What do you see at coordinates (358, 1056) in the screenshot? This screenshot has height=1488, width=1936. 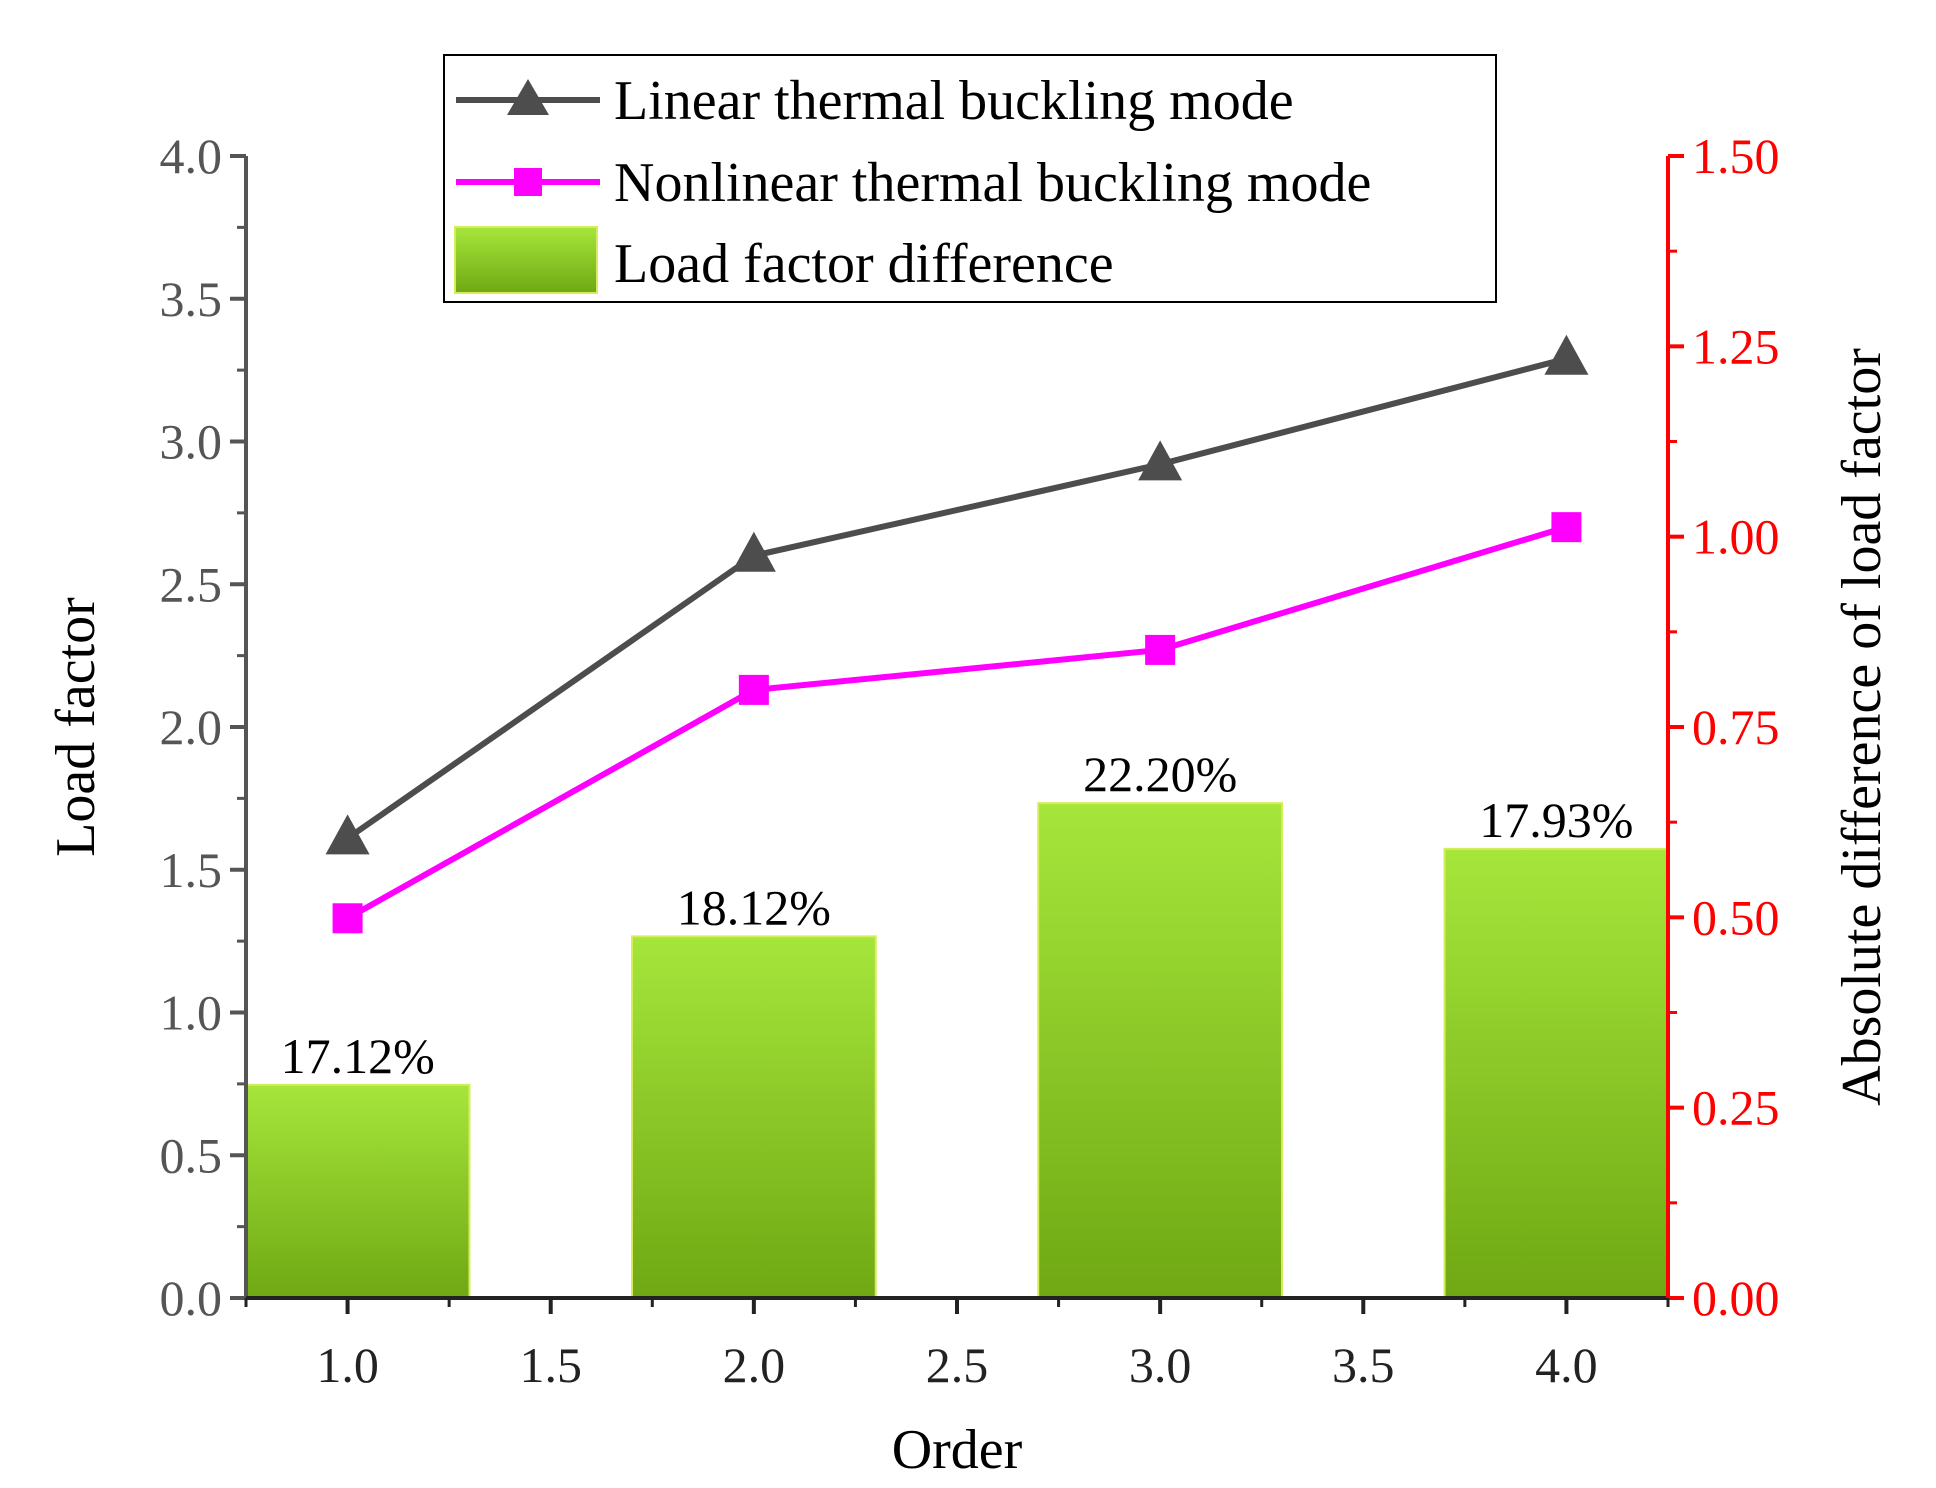 I see `bar-label: 17.12%` at bounding box center [358, 1056].